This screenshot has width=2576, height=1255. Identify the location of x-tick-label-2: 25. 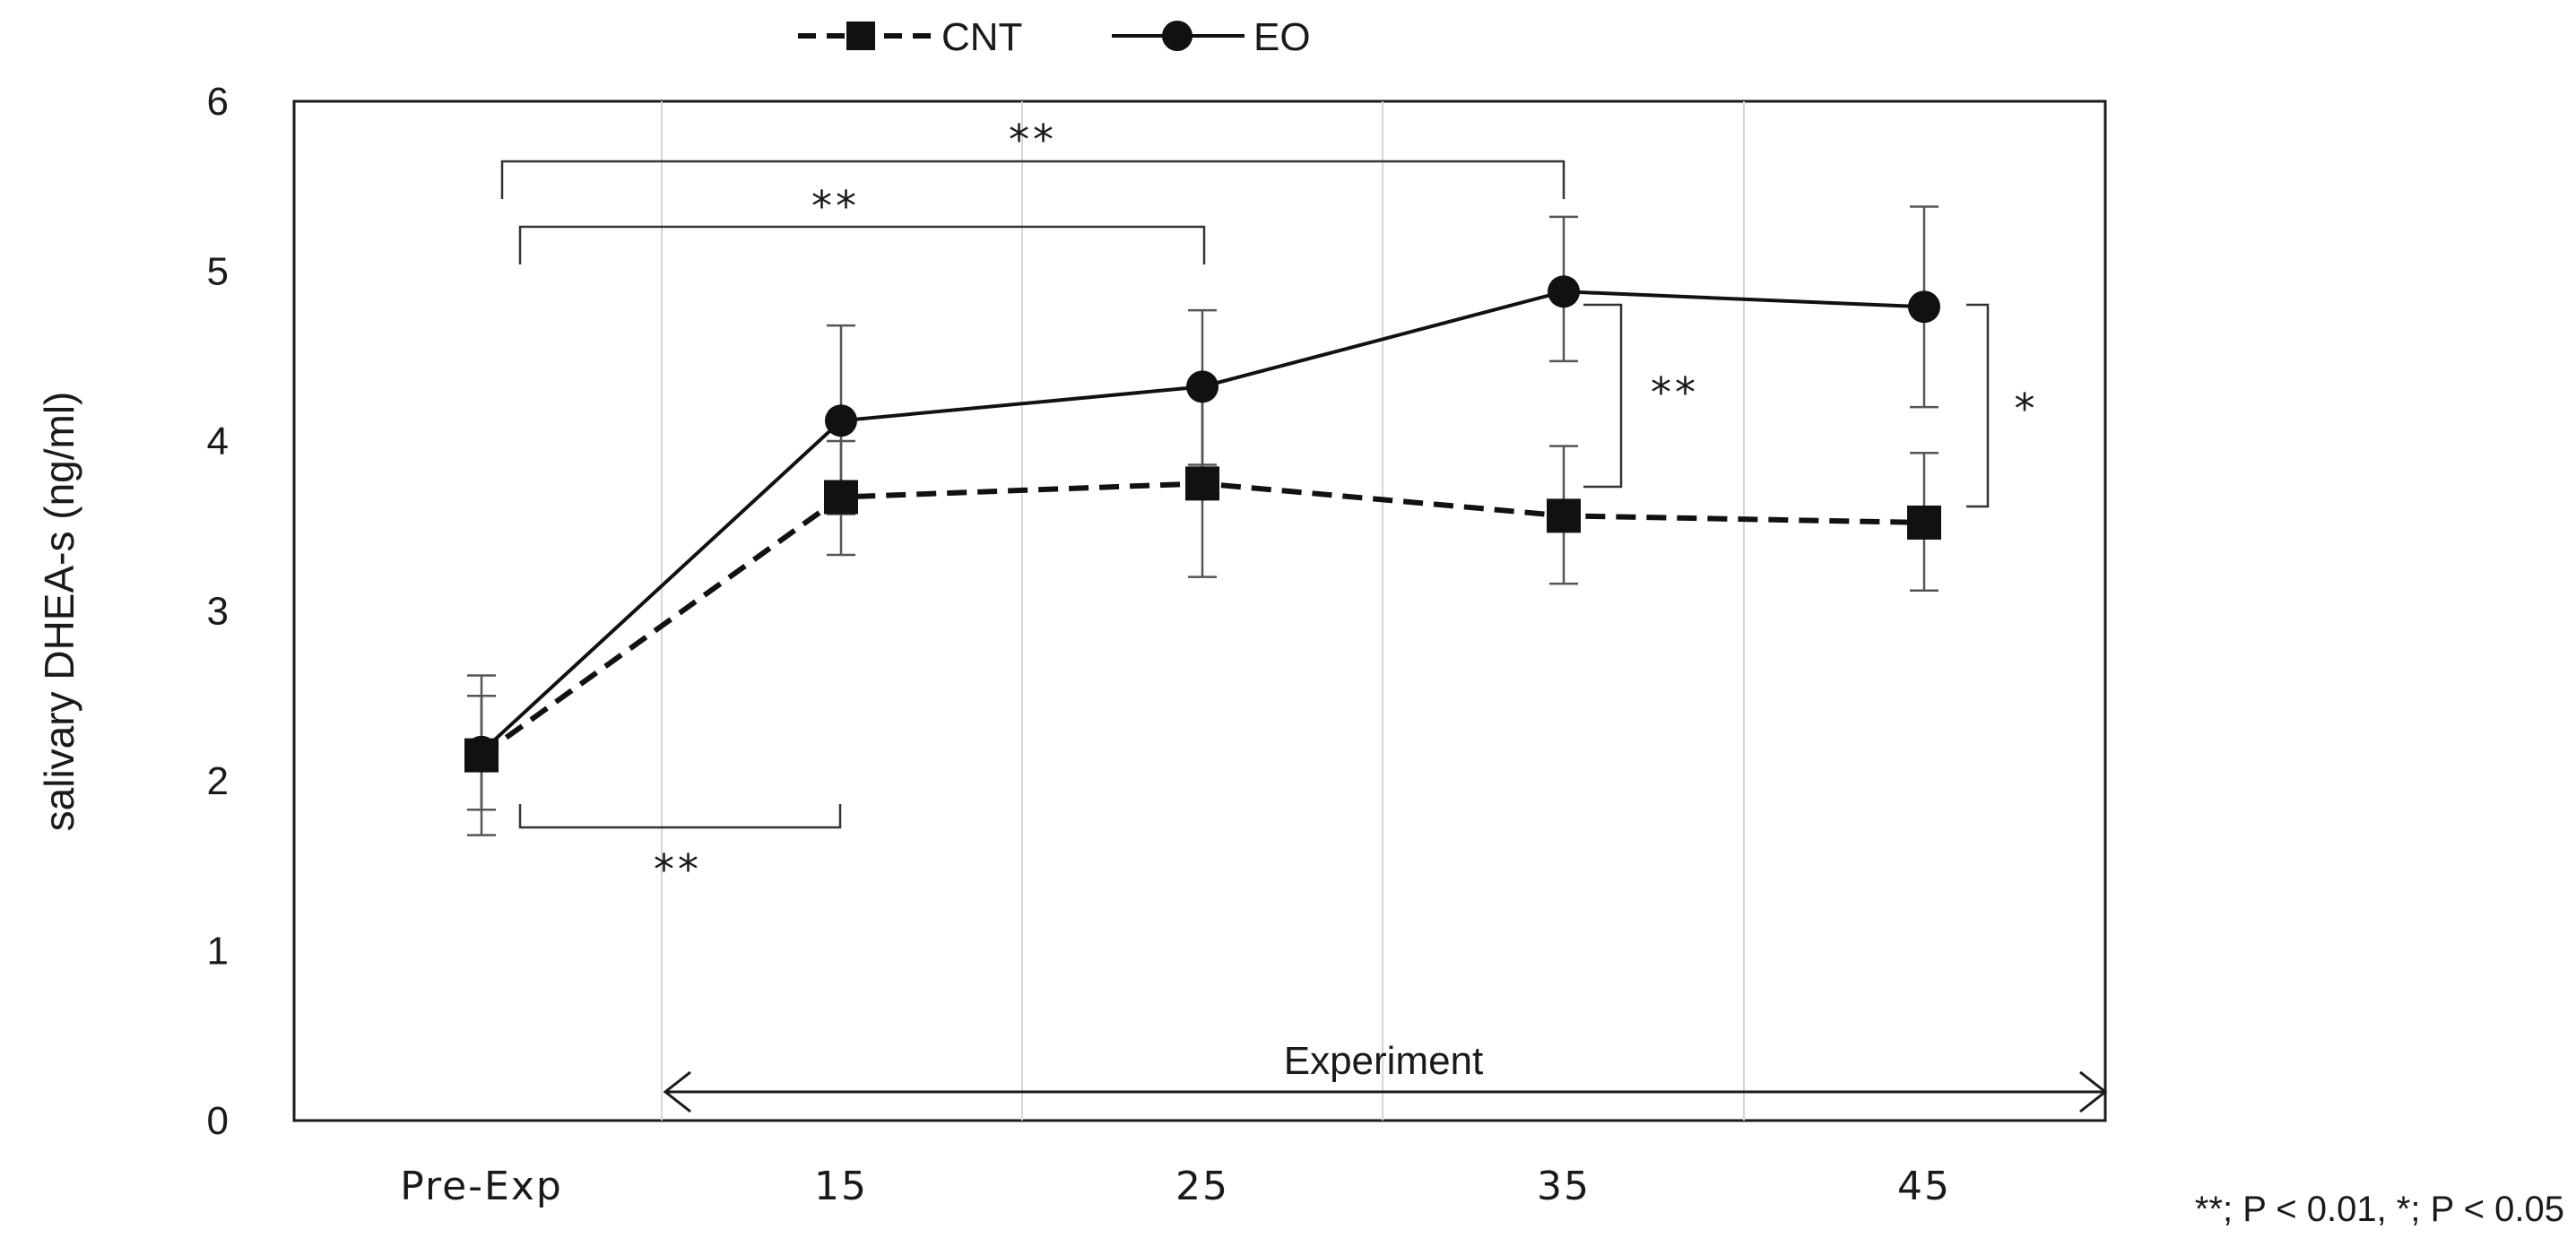
(1202, 1186).